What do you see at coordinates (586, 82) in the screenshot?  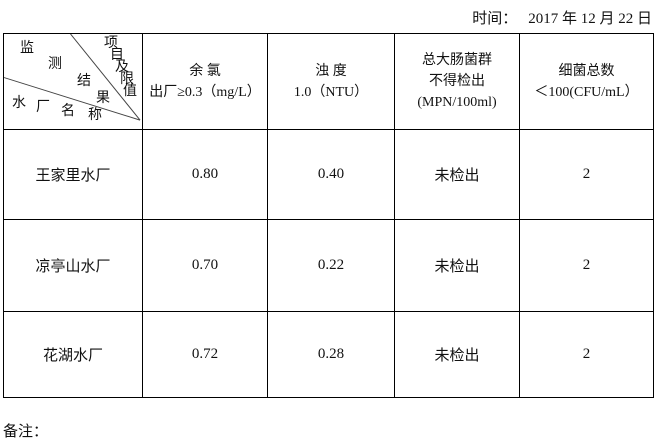 I see `column-header-bacteria-count: 细菌总数 ＜100(CFU/mL）` at bounding box center [586, 82].